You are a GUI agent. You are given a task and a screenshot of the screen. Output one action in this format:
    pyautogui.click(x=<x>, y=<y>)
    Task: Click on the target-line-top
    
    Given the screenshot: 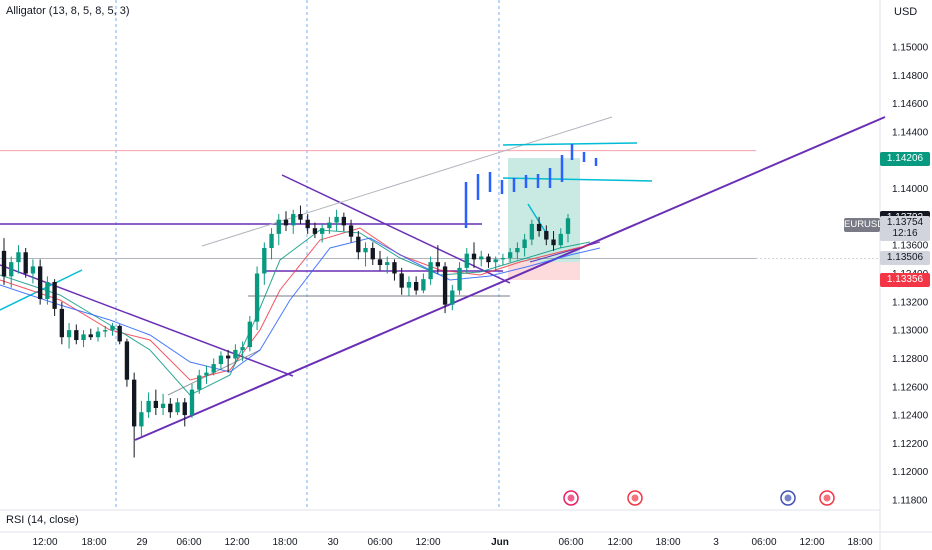 What is the action you would take?
    pyautogui.click(x=570, y=144)
    